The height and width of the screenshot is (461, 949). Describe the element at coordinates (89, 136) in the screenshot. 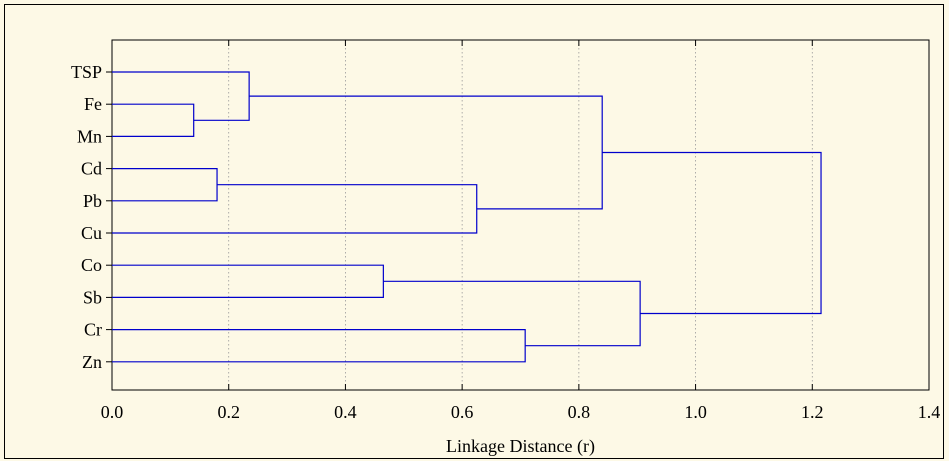

I see `leaf-label-Mn: Mn` at that location.